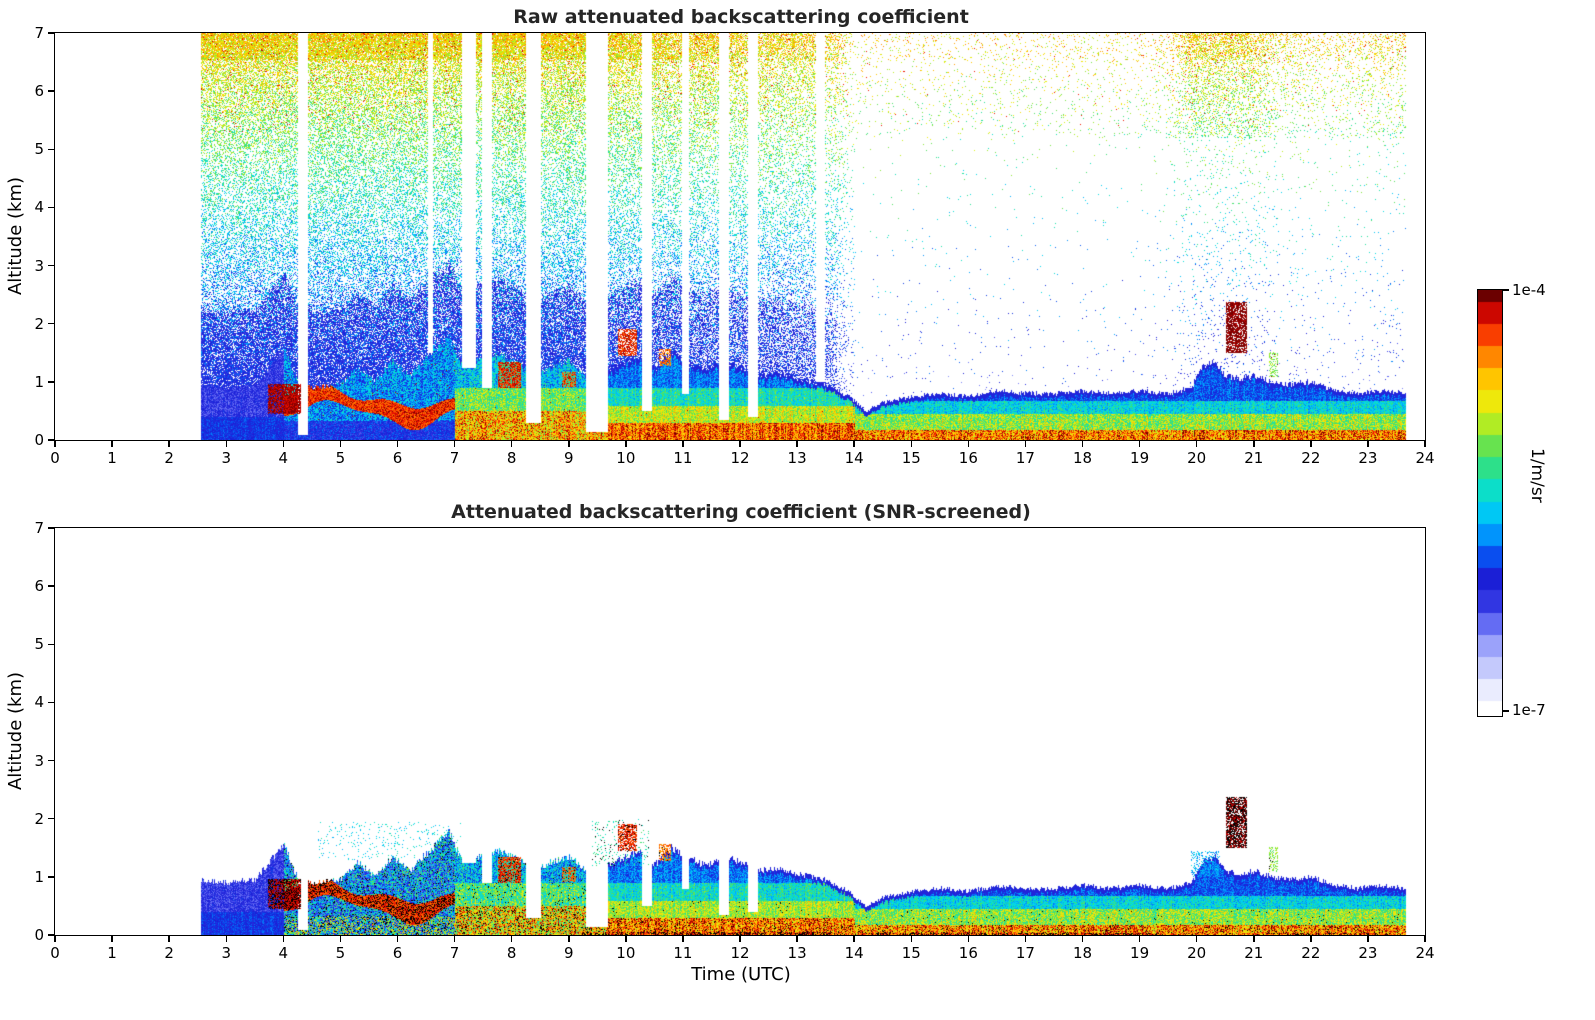 This screenshot has height=1020, width=1595. Describe the element at coordinates (1529, 710) in the screenshot. I see `colorbar-min-label: 1e-7` at that location.